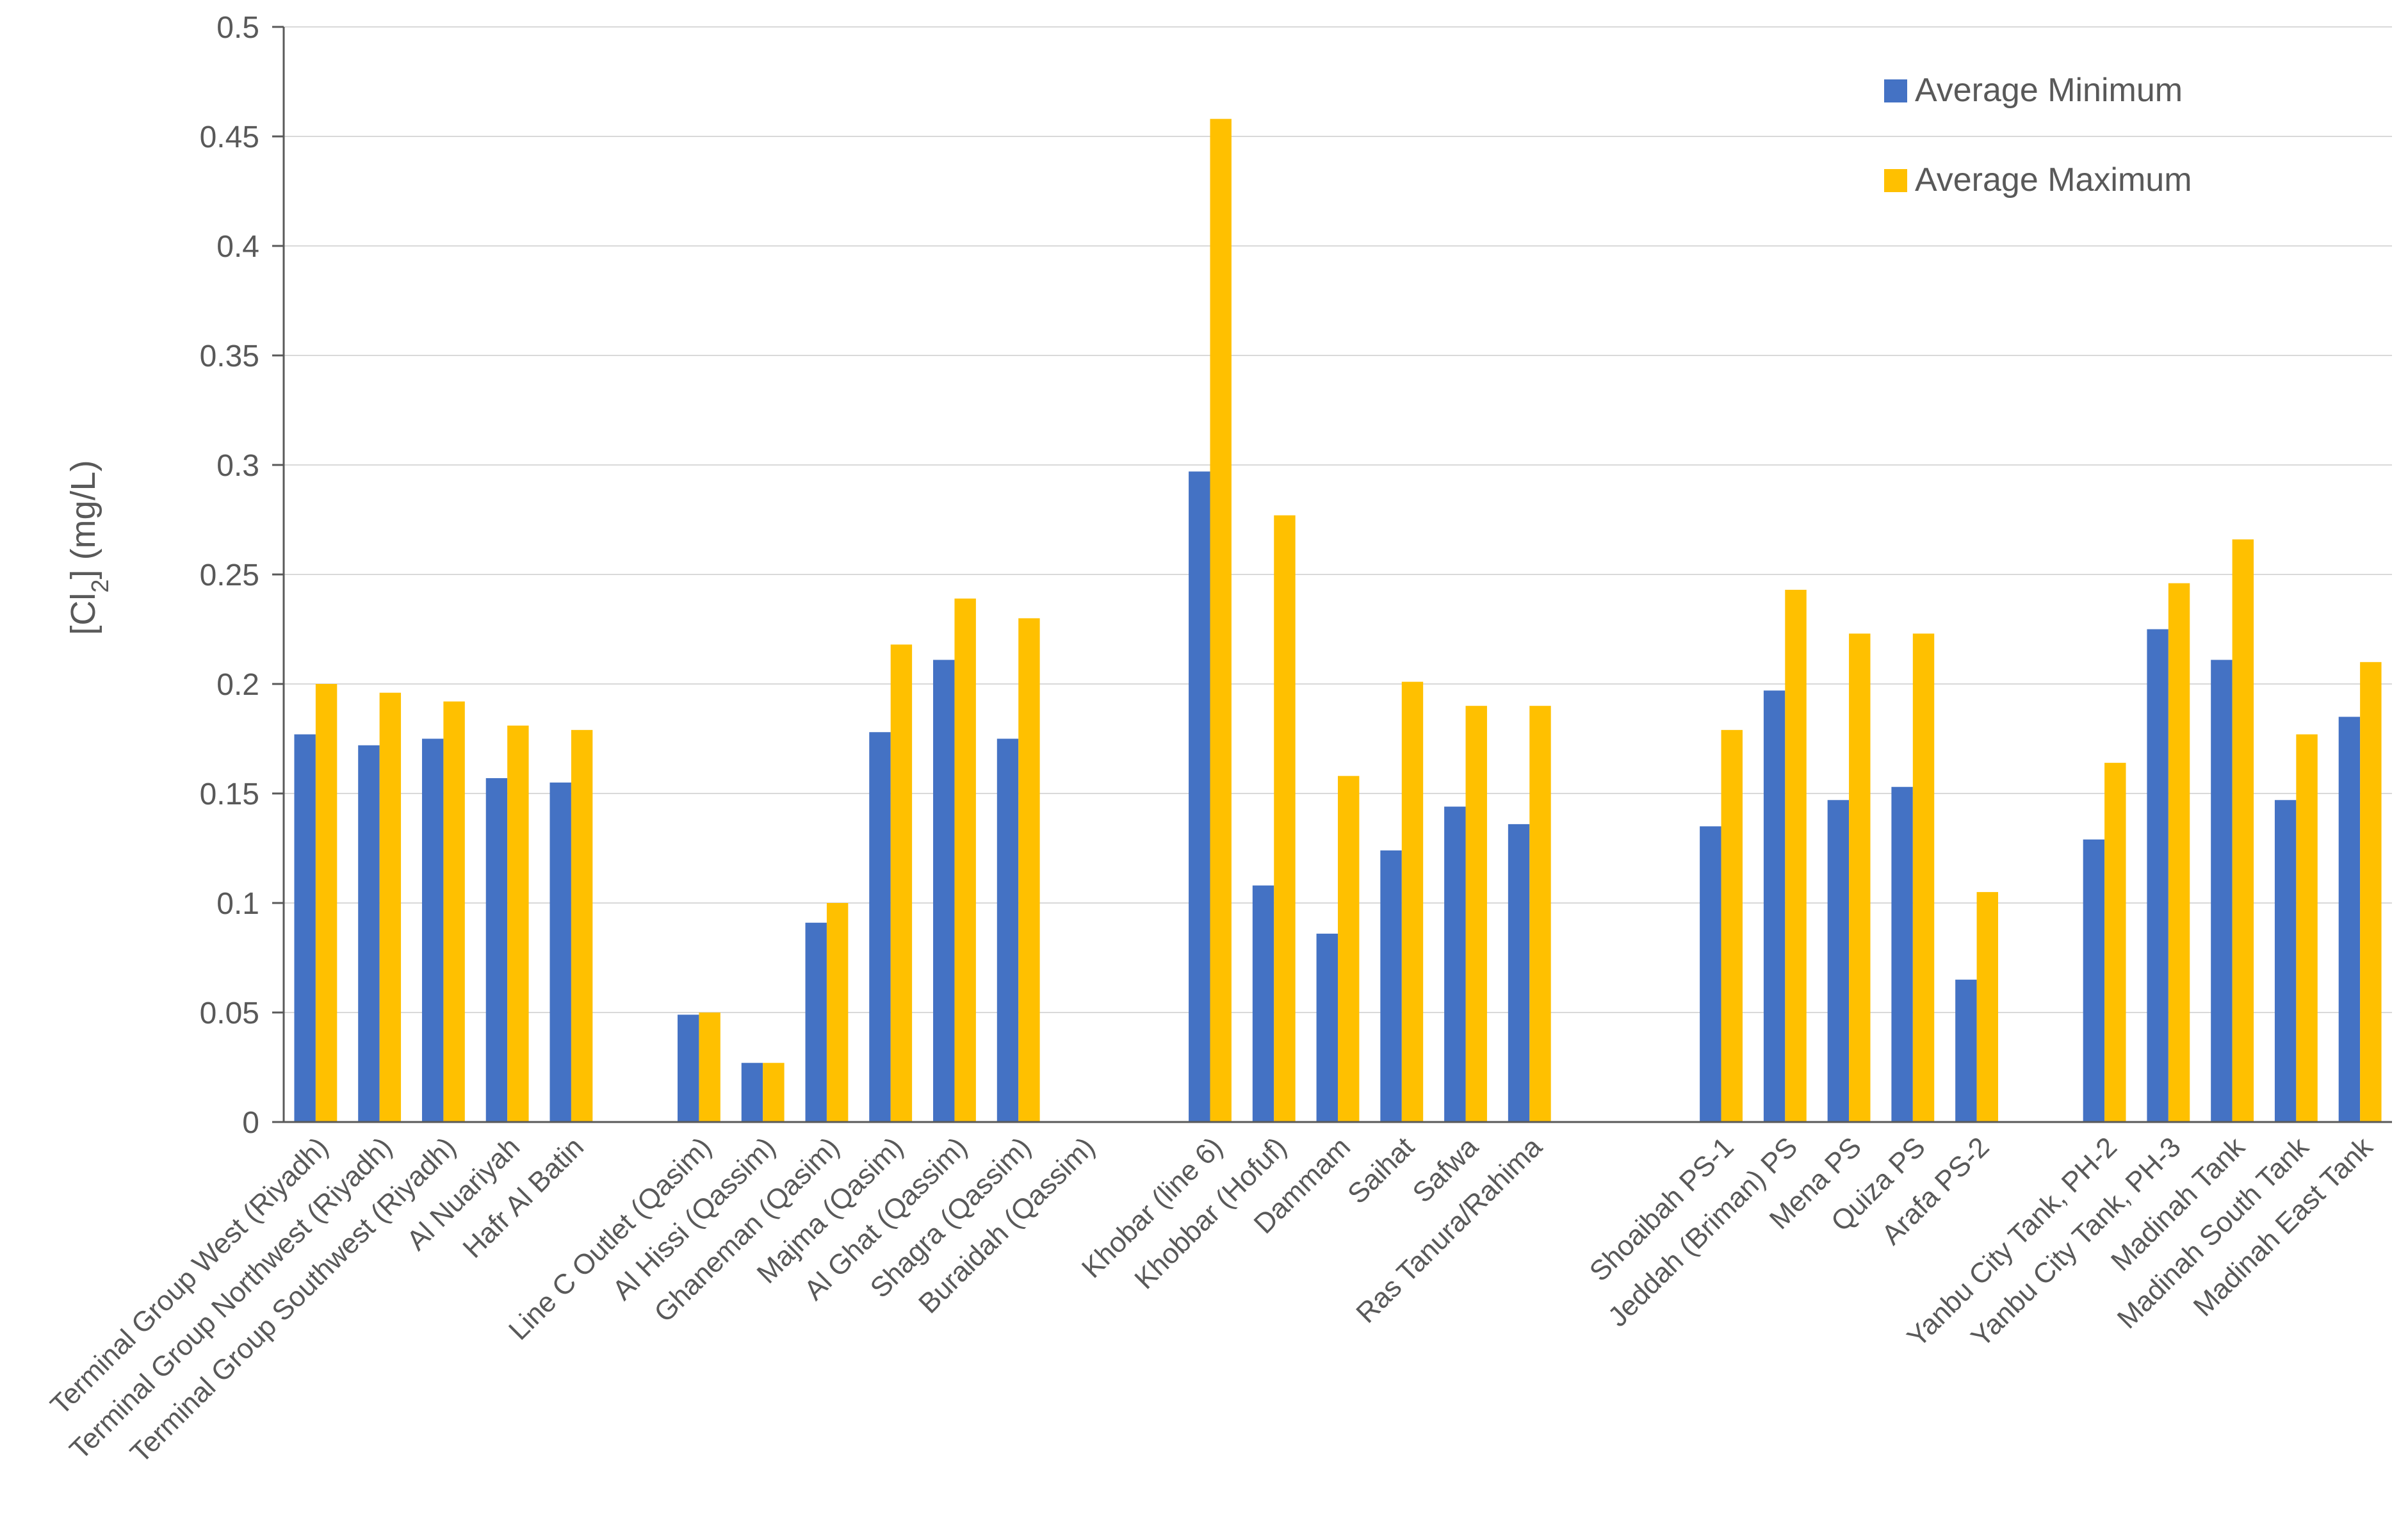 The image size is (2408, 1537). Describe the element at coordinates (237, 28) in the screenshot. I see `y-tick-label: 0.5` at that location.